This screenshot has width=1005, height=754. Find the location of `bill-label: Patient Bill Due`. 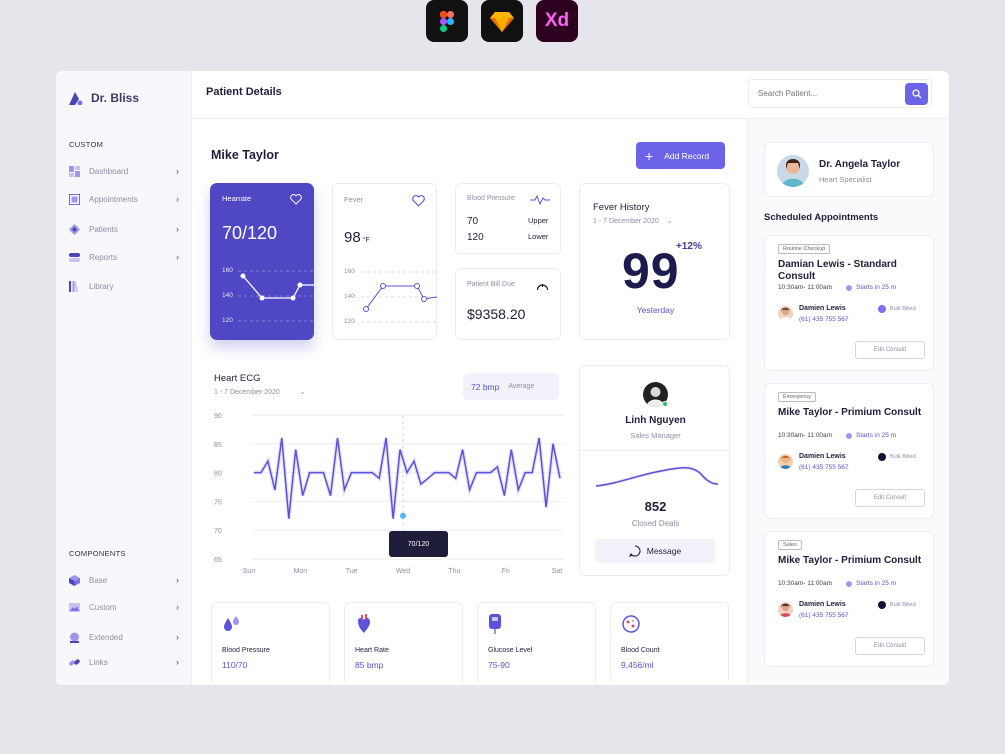

bill-label: Patient Bill Due is located at coordinates (491, 284).